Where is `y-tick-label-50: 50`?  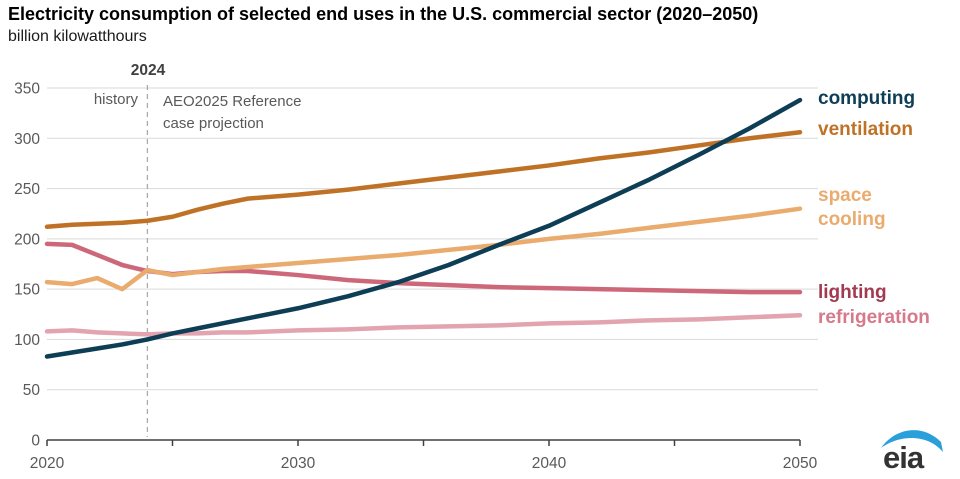
y-tick-label-50: 50 is located at coordinates (32, 390).